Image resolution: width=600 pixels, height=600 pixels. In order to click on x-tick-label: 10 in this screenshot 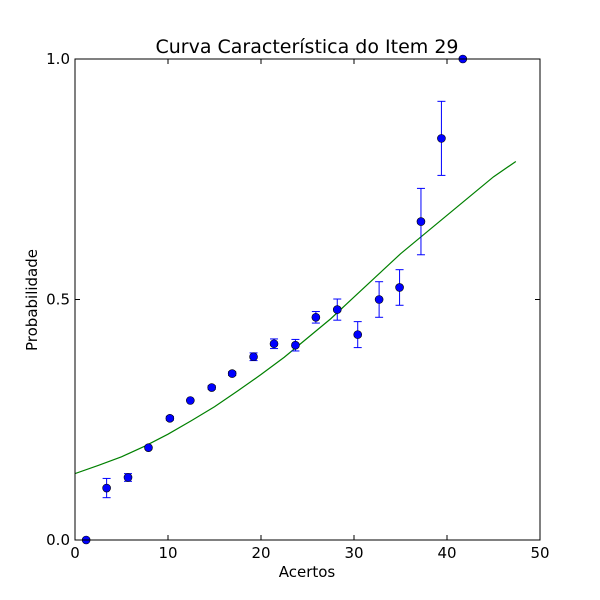, I will do `click(167, 553)`.